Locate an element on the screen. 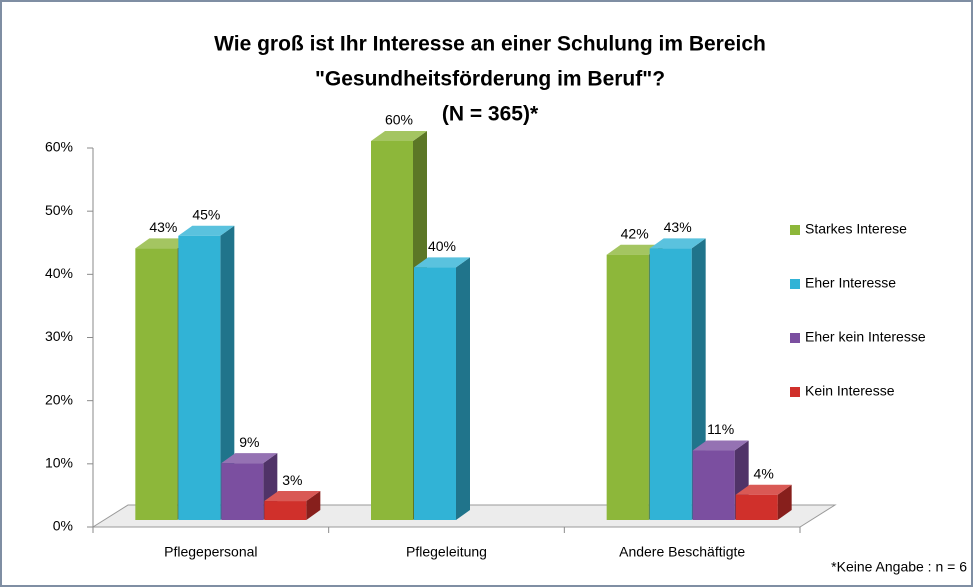  y-tick-label: 0% is located at coordinates (63, 526).